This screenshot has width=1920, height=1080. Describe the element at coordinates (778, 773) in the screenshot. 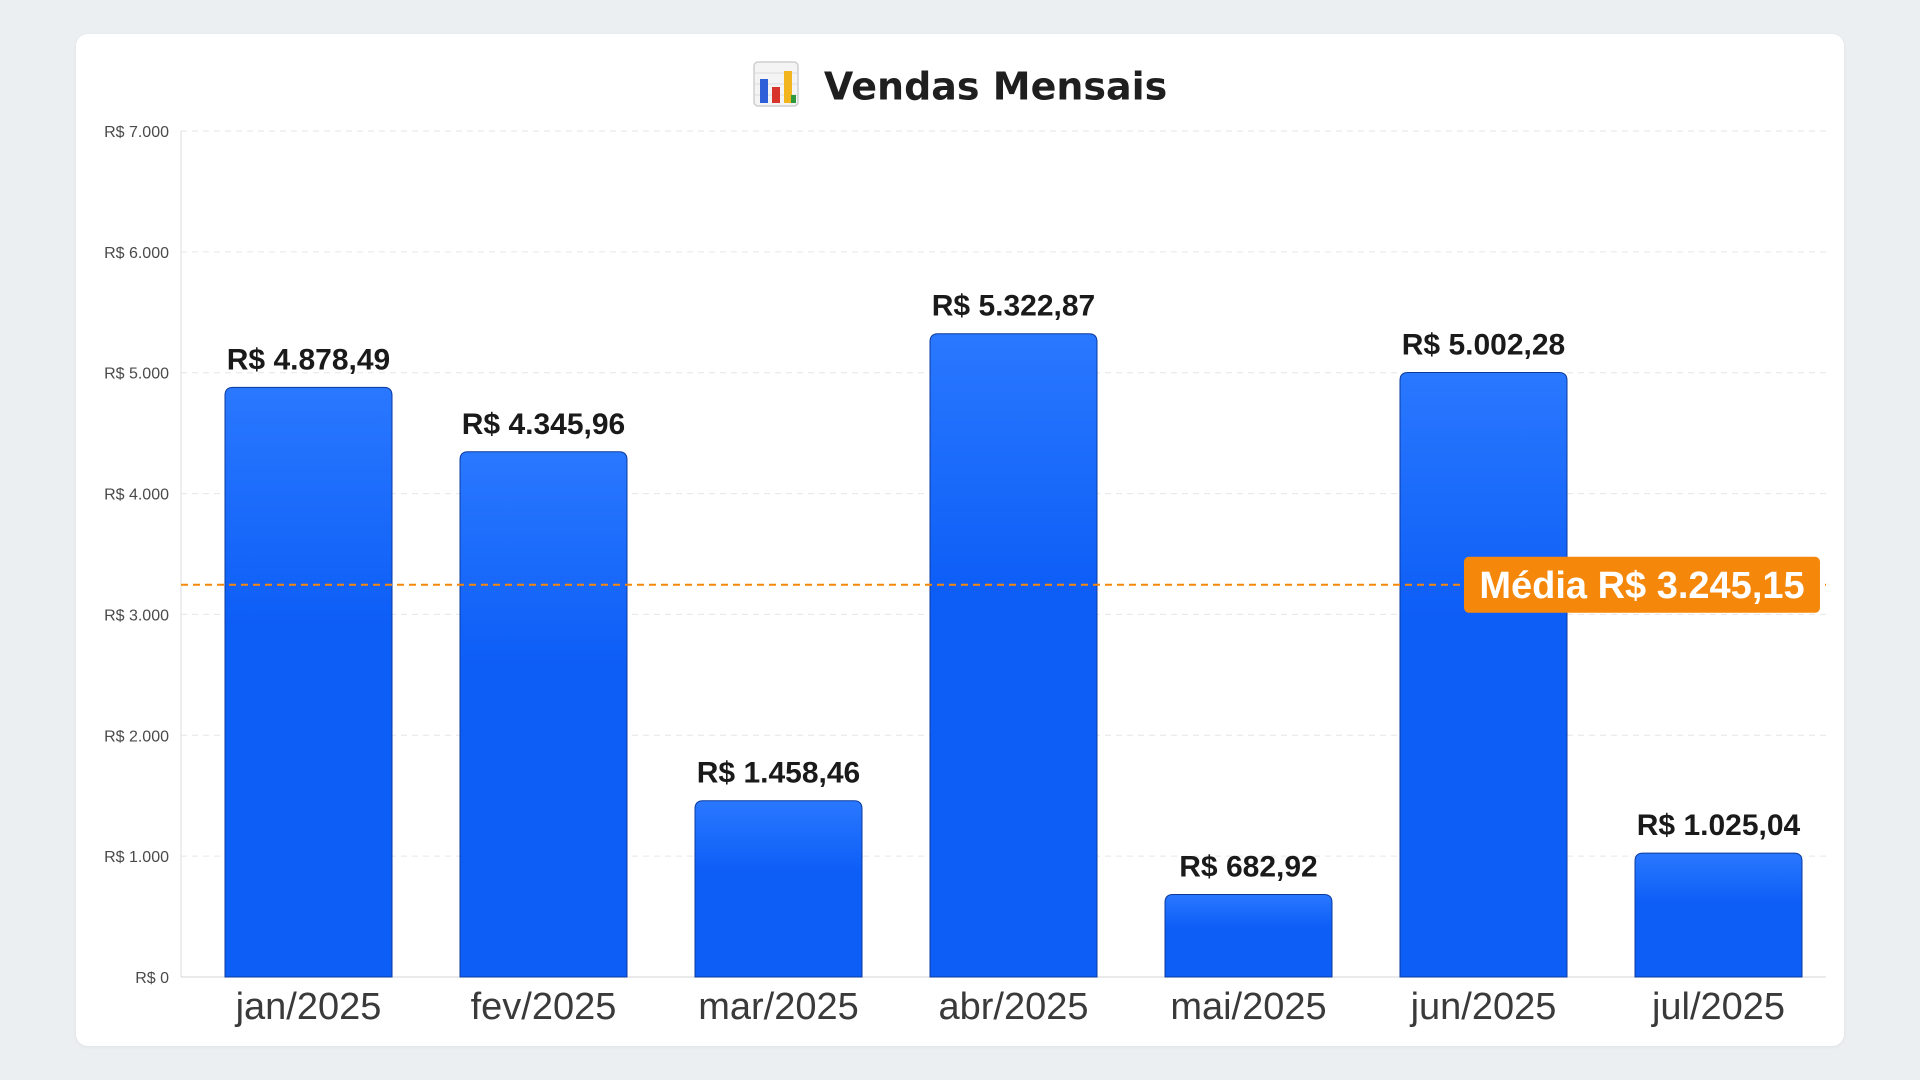

I see `data-label: R$ 1.458,46` at that location.